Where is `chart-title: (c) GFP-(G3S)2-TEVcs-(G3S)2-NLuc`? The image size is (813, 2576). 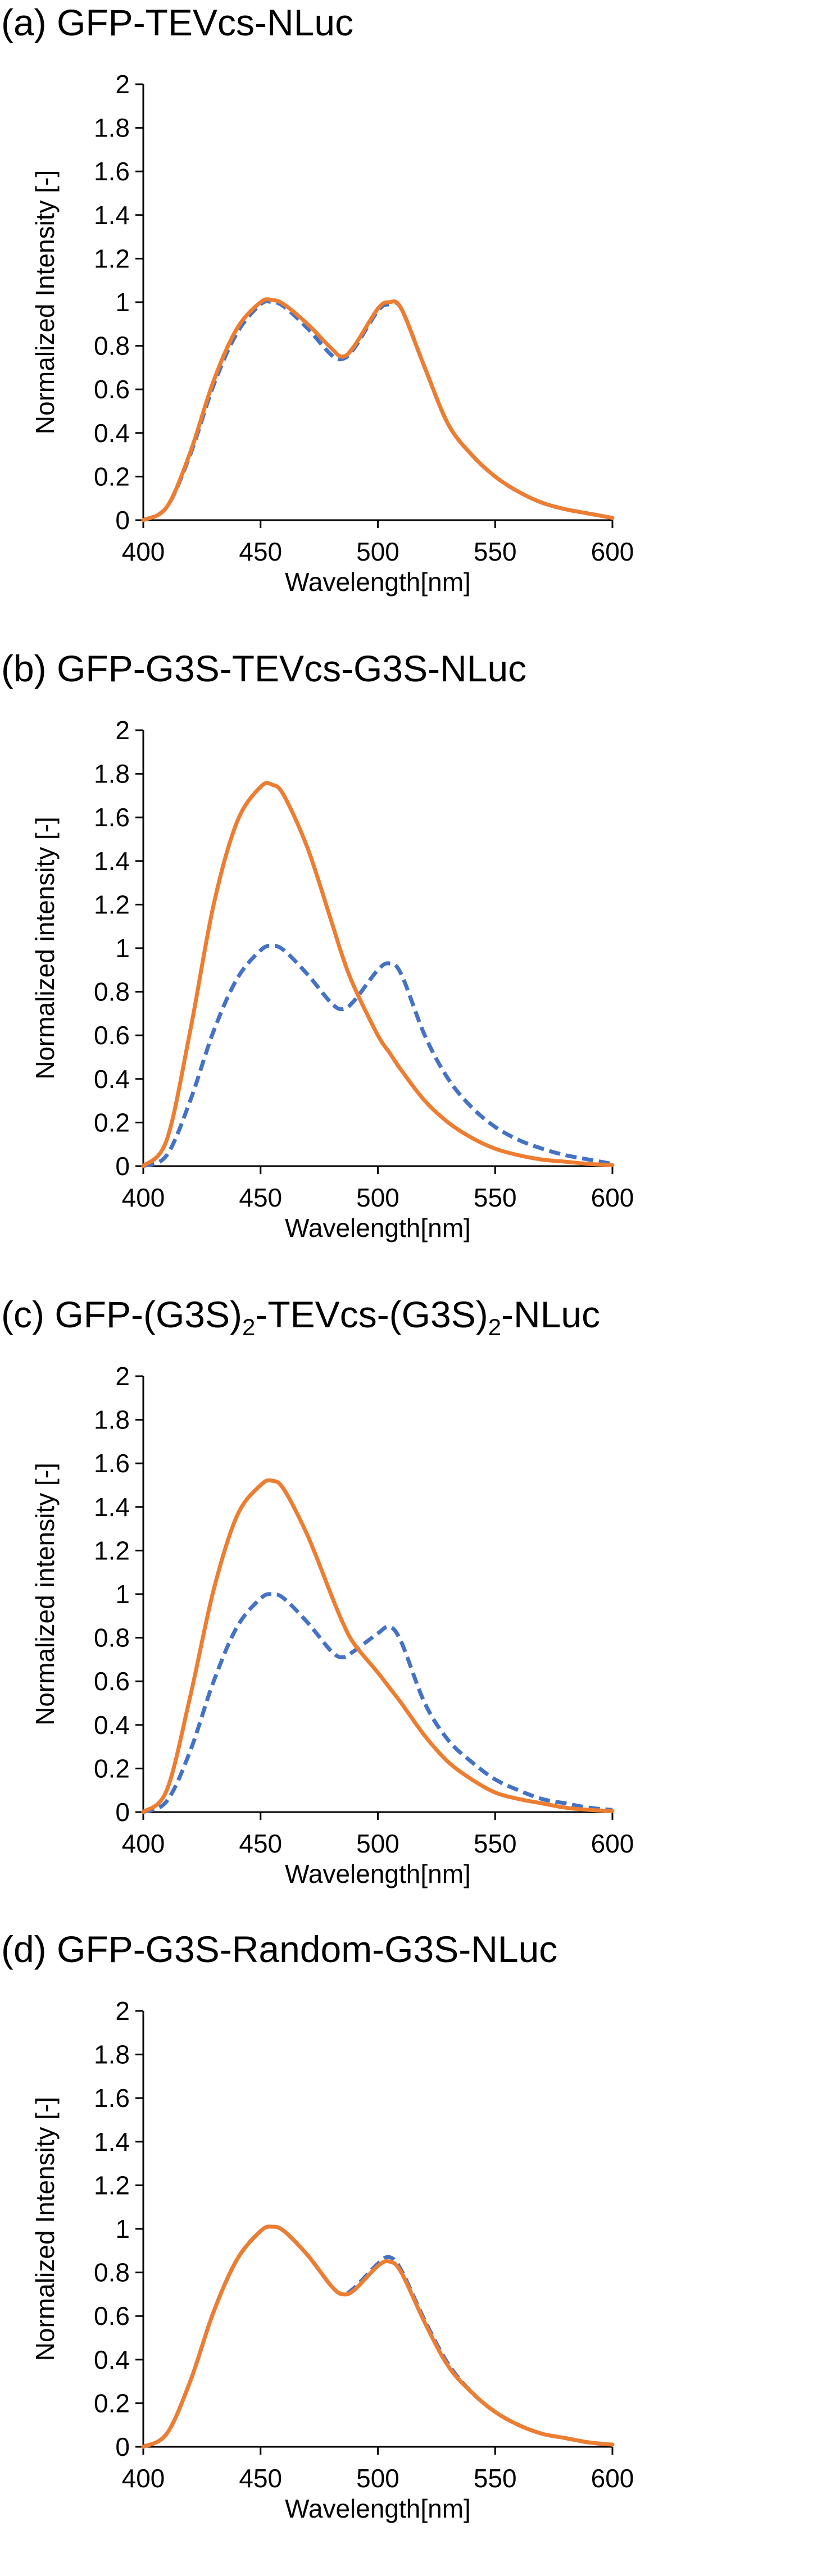
chart-title: (c) GFP-(G3S)2-TEVcs-(G3S)2-NLuc is located at coordinates (300, 1321).